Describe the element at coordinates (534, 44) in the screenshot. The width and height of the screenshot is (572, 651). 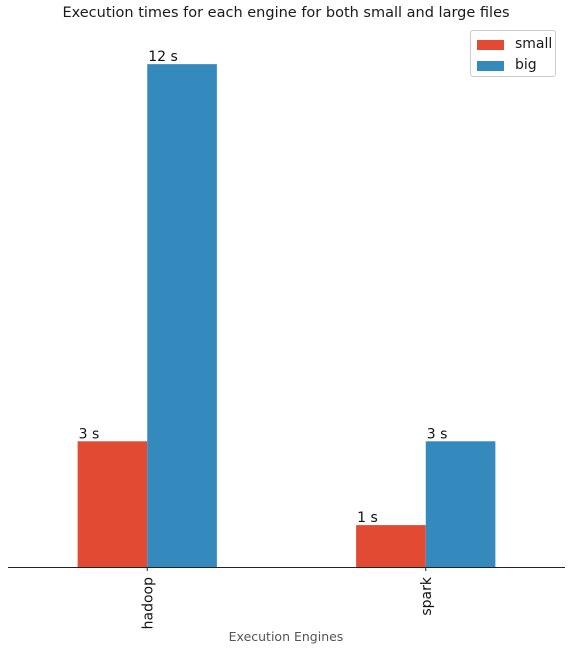
I see `legend-label-small: small` at that location.